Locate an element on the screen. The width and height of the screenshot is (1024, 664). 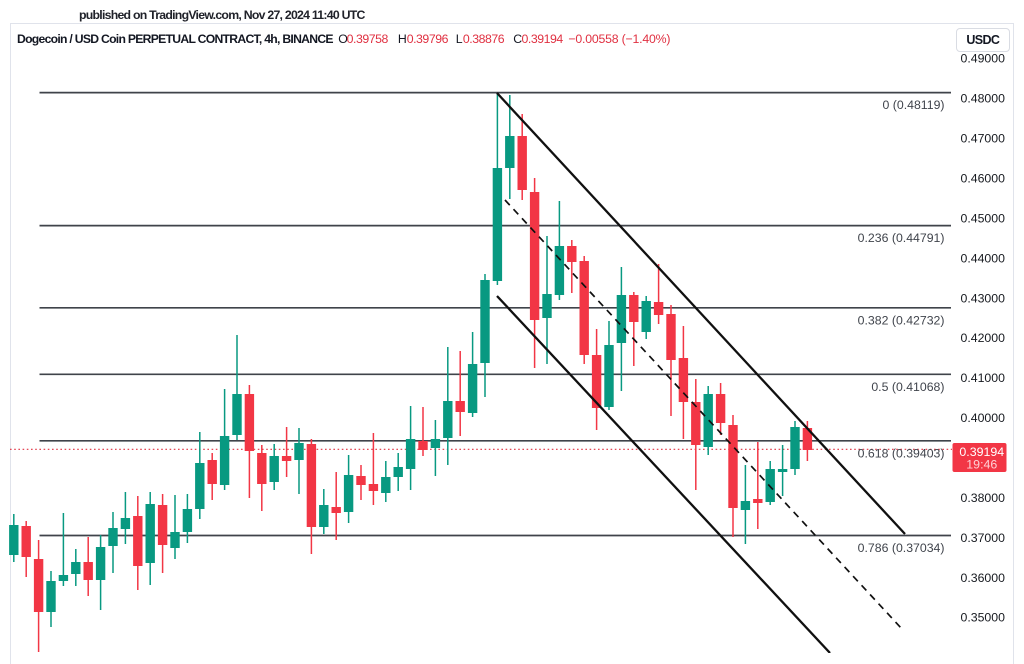
svg-text: 0.47000 is located at coordinates (983, 139).